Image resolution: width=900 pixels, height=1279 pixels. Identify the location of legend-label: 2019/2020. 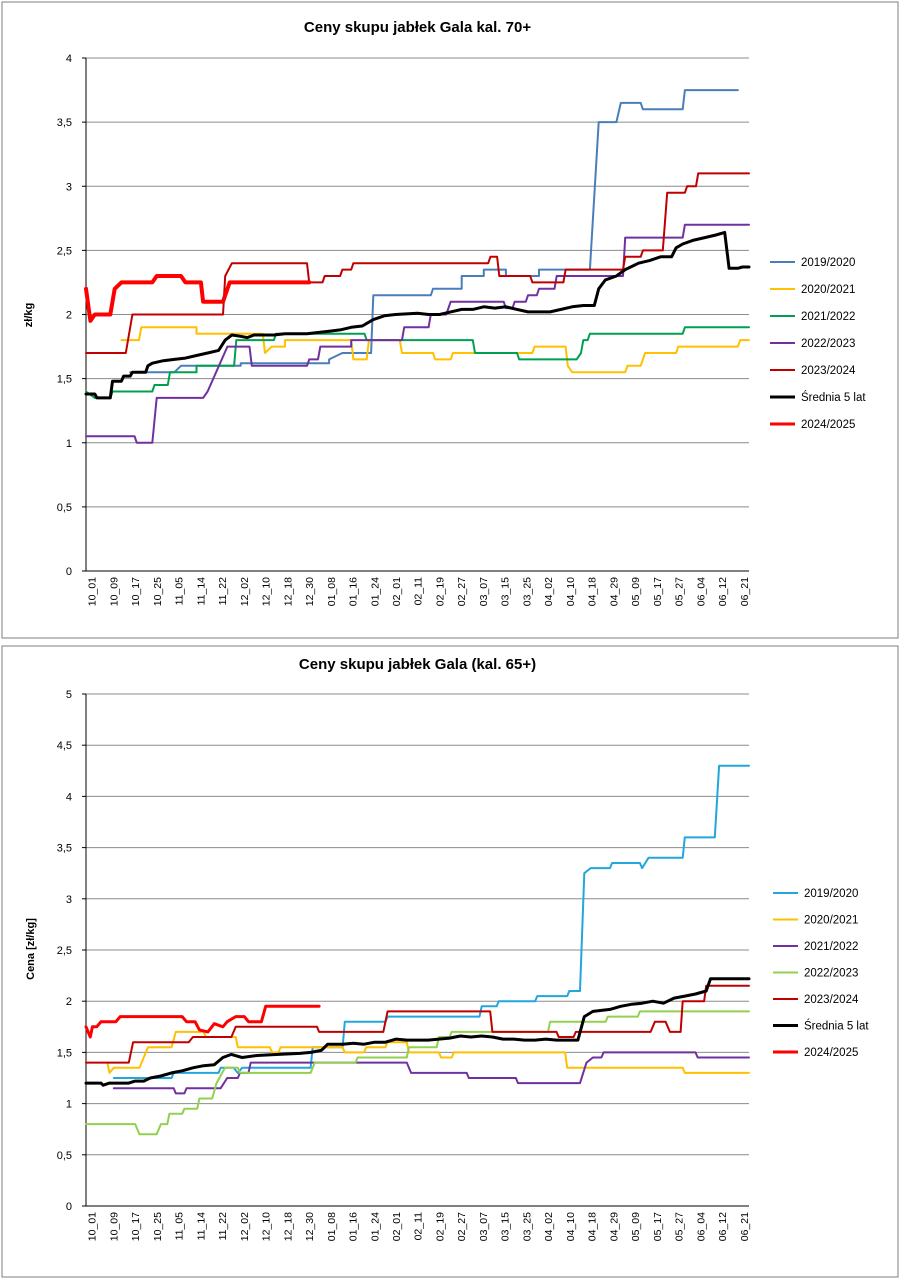
(831, 894).